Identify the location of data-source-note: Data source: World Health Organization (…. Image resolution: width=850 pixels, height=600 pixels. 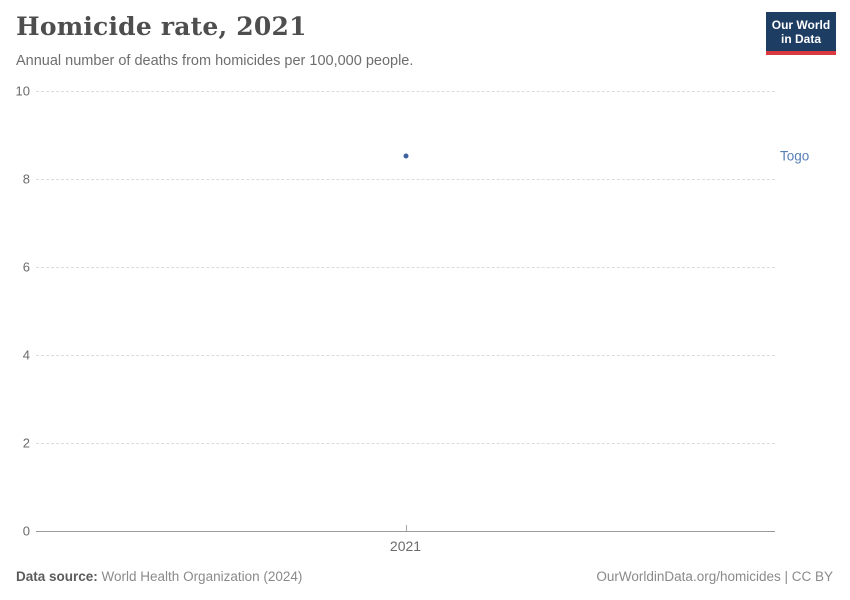
(159, 576).